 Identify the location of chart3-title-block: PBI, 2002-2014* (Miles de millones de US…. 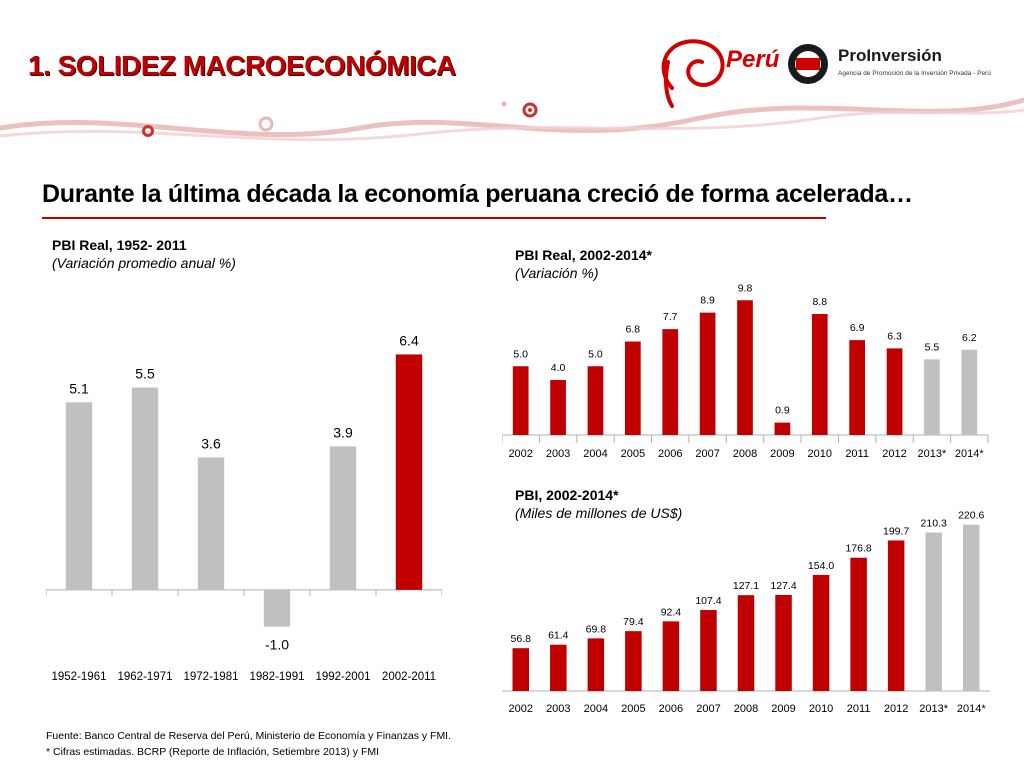
(598, 504).